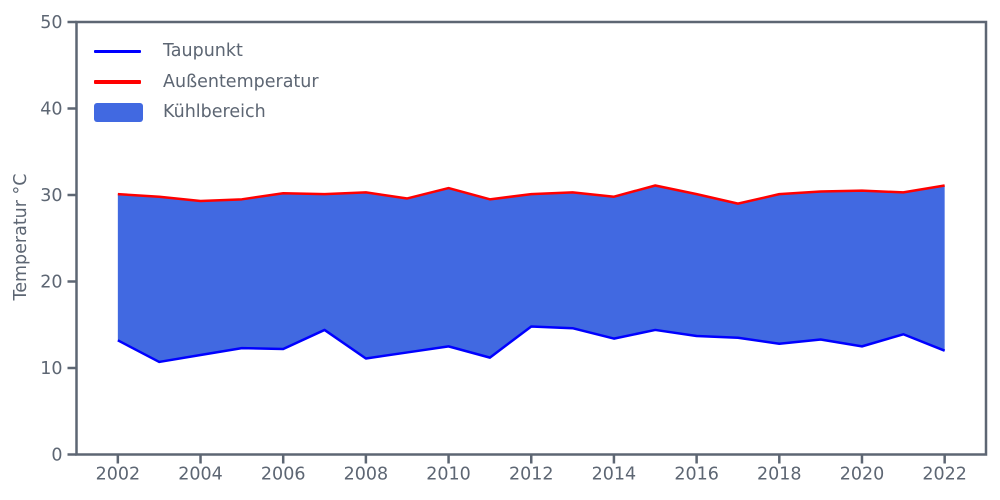  I want to click on x-tick-label: 2006, so click(283, 475).